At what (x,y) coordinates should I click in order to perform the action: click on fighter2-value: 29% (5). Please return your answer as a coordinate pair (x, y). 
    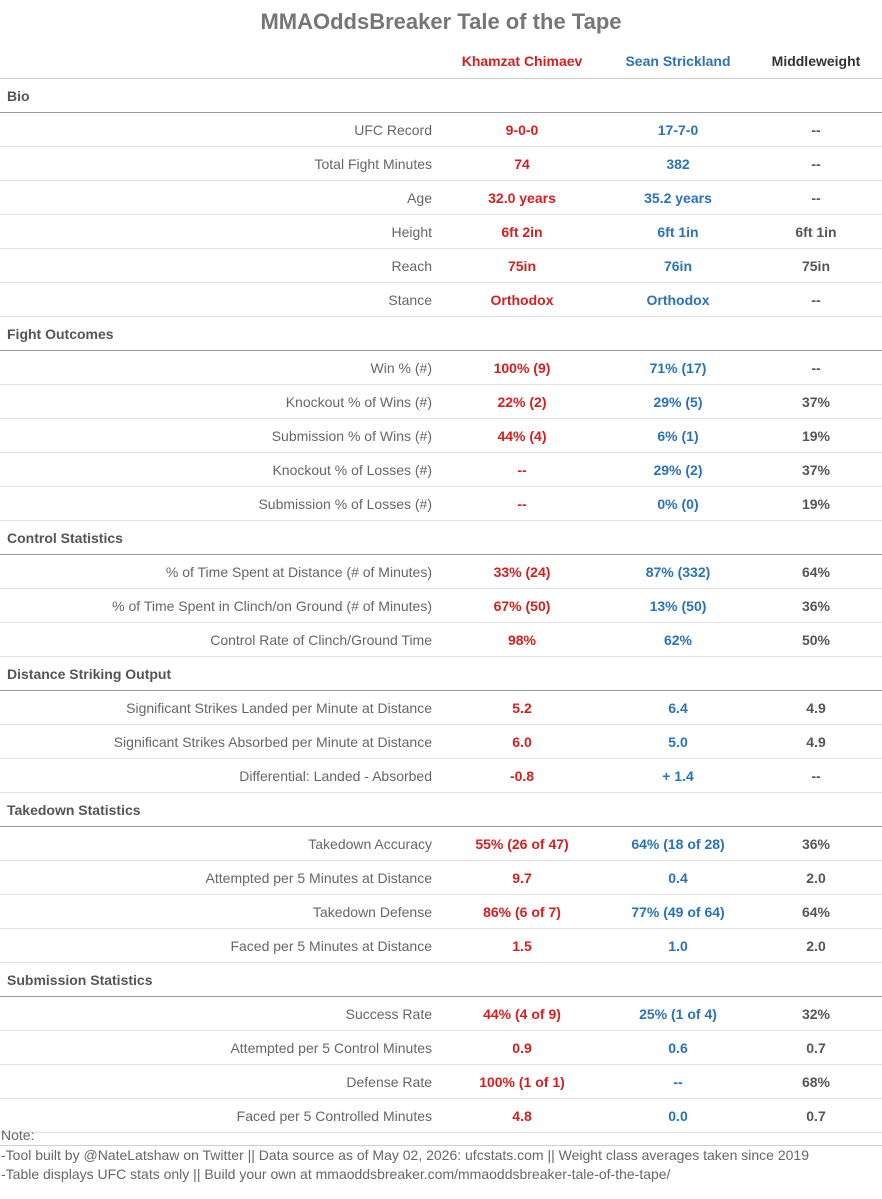
    Looking at the image, I should click on (678, 401).